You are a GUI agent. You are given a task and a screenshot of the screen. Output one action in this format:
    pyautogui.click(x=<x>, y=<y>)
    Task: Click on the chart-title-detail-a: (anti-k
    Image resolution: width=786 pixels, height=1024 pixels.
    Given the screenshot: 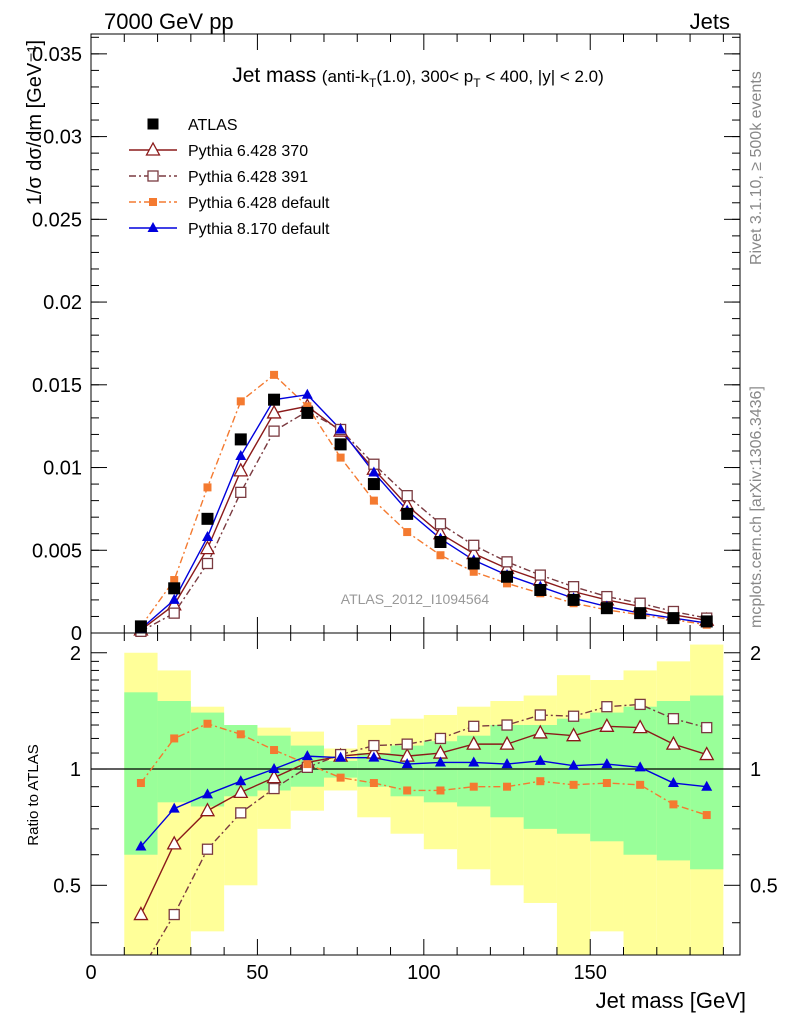 What is the action you would take?
    pyautogui.click(x=346, y=76)
    